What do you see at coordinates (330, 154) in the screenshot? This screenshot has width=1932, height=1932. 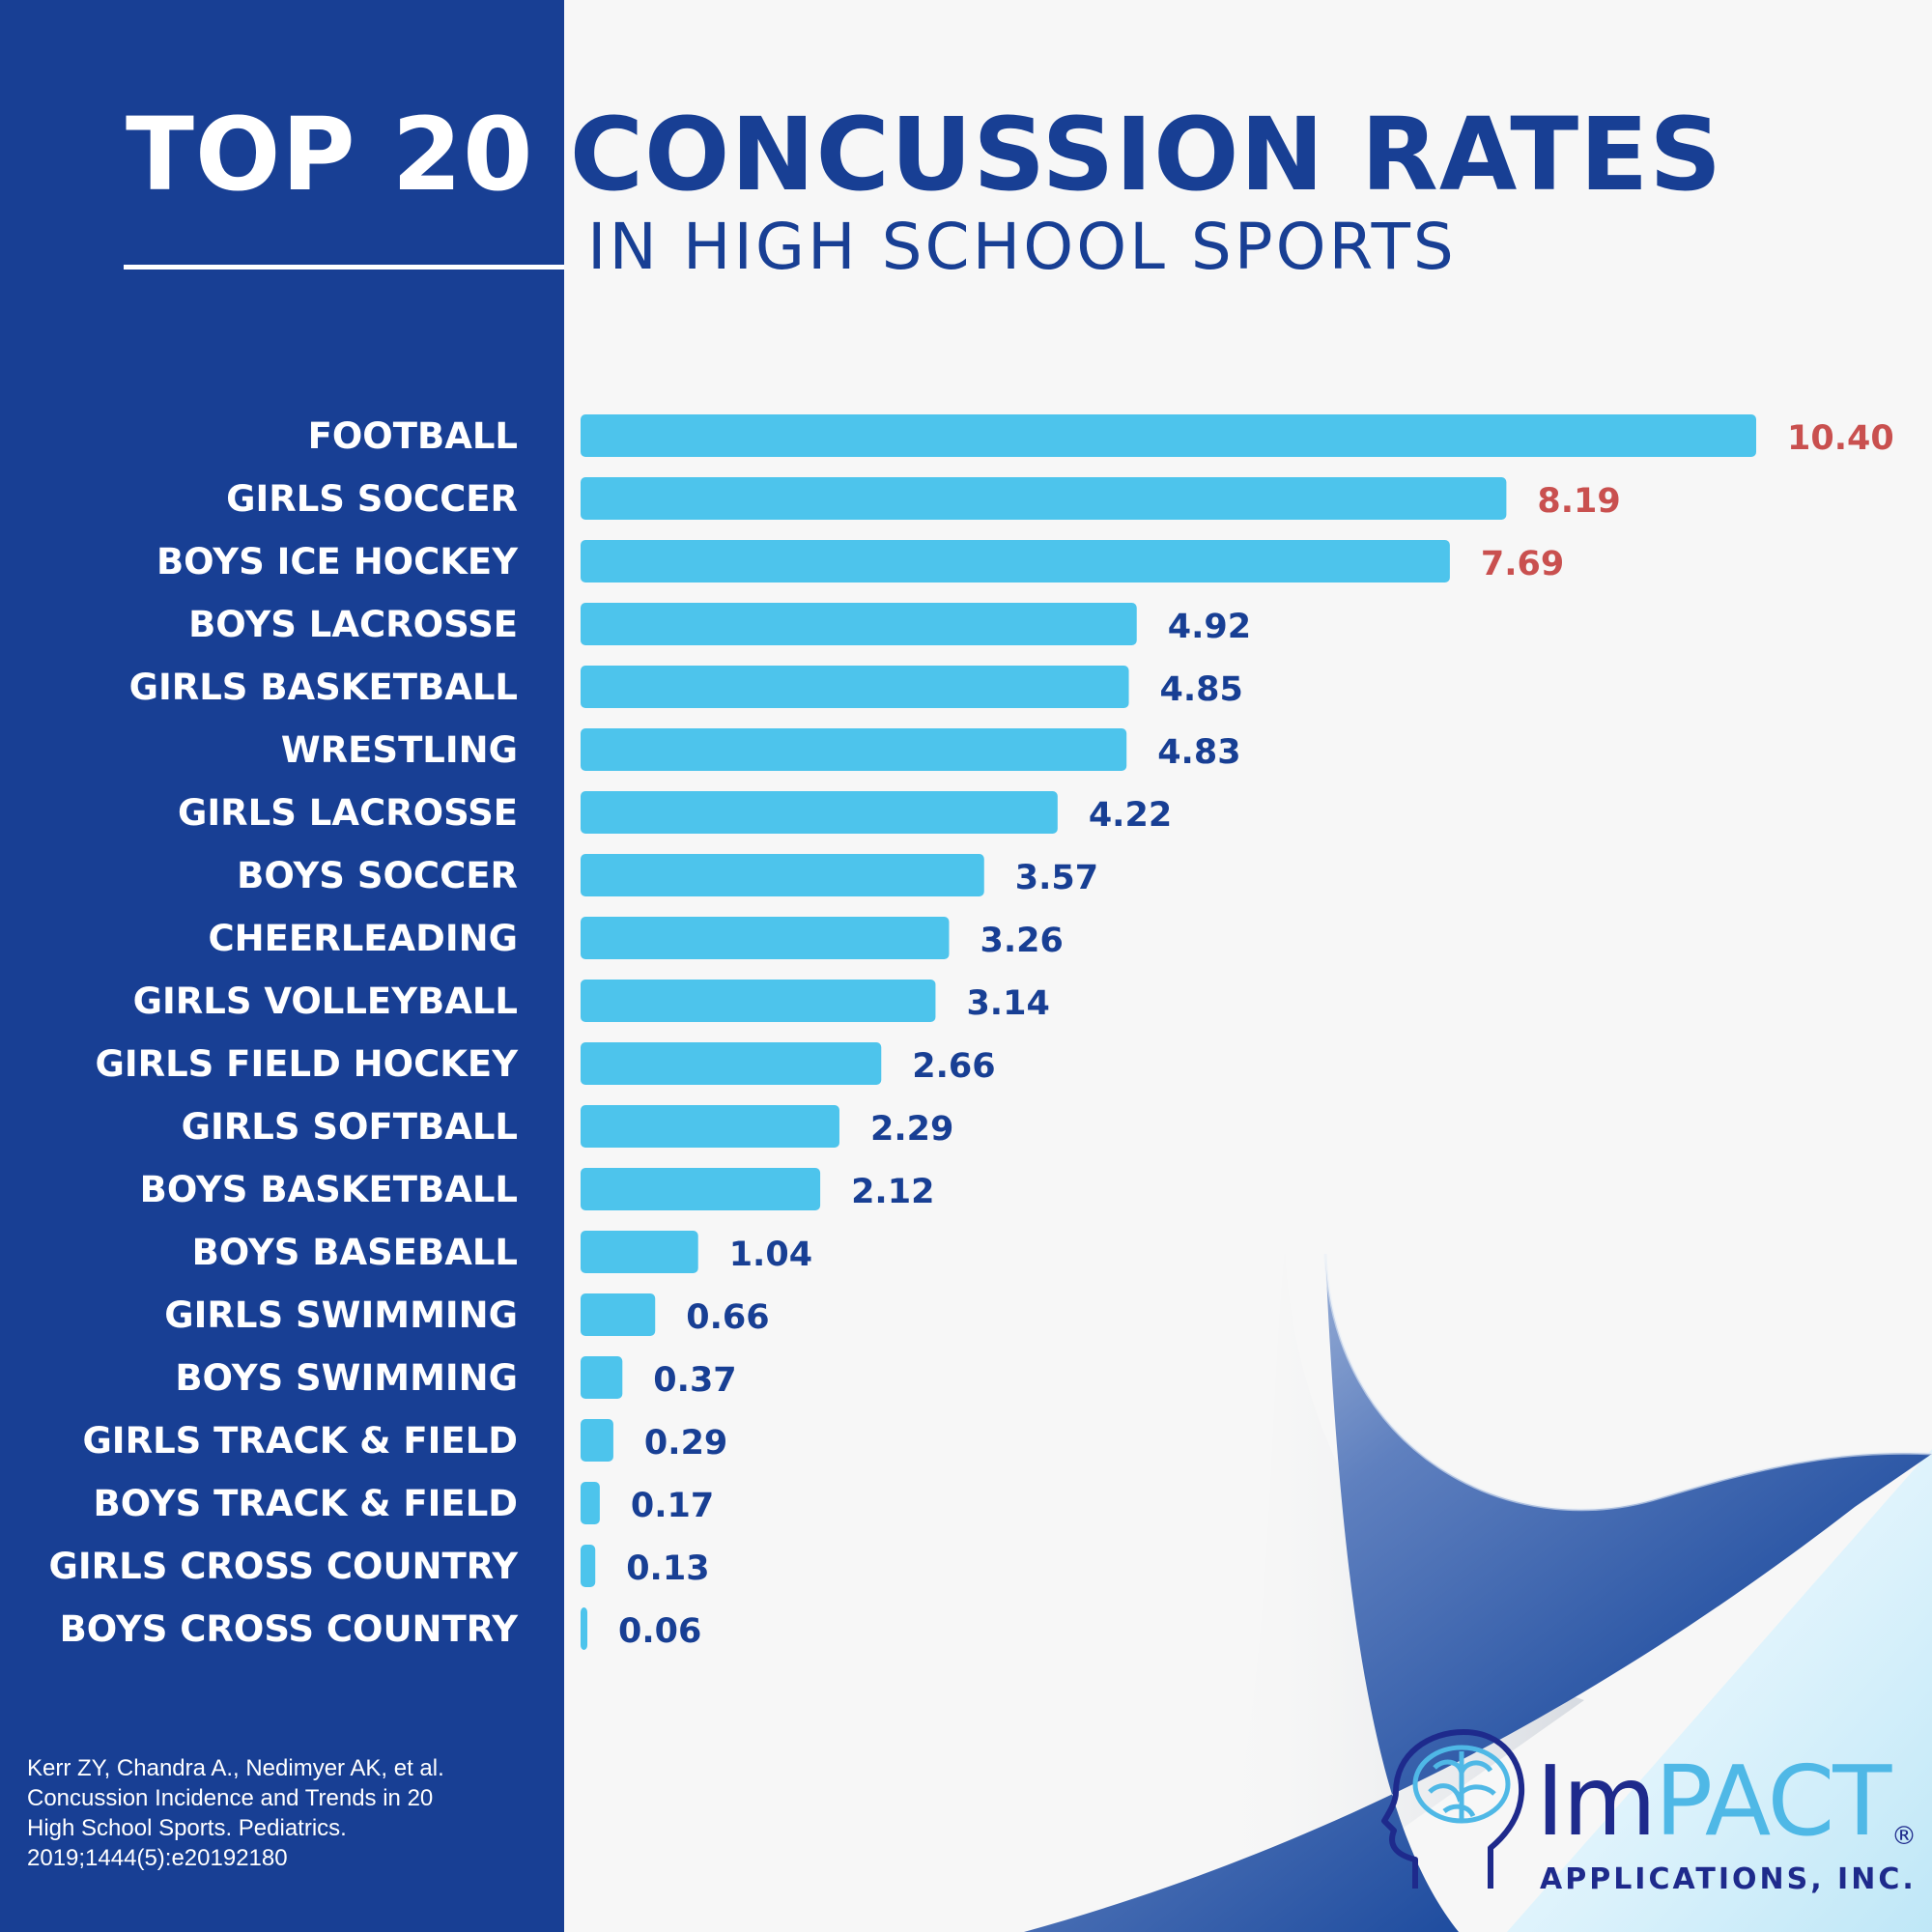 I see `title-part-1: TOP 20` at bounding box center [330, 154].